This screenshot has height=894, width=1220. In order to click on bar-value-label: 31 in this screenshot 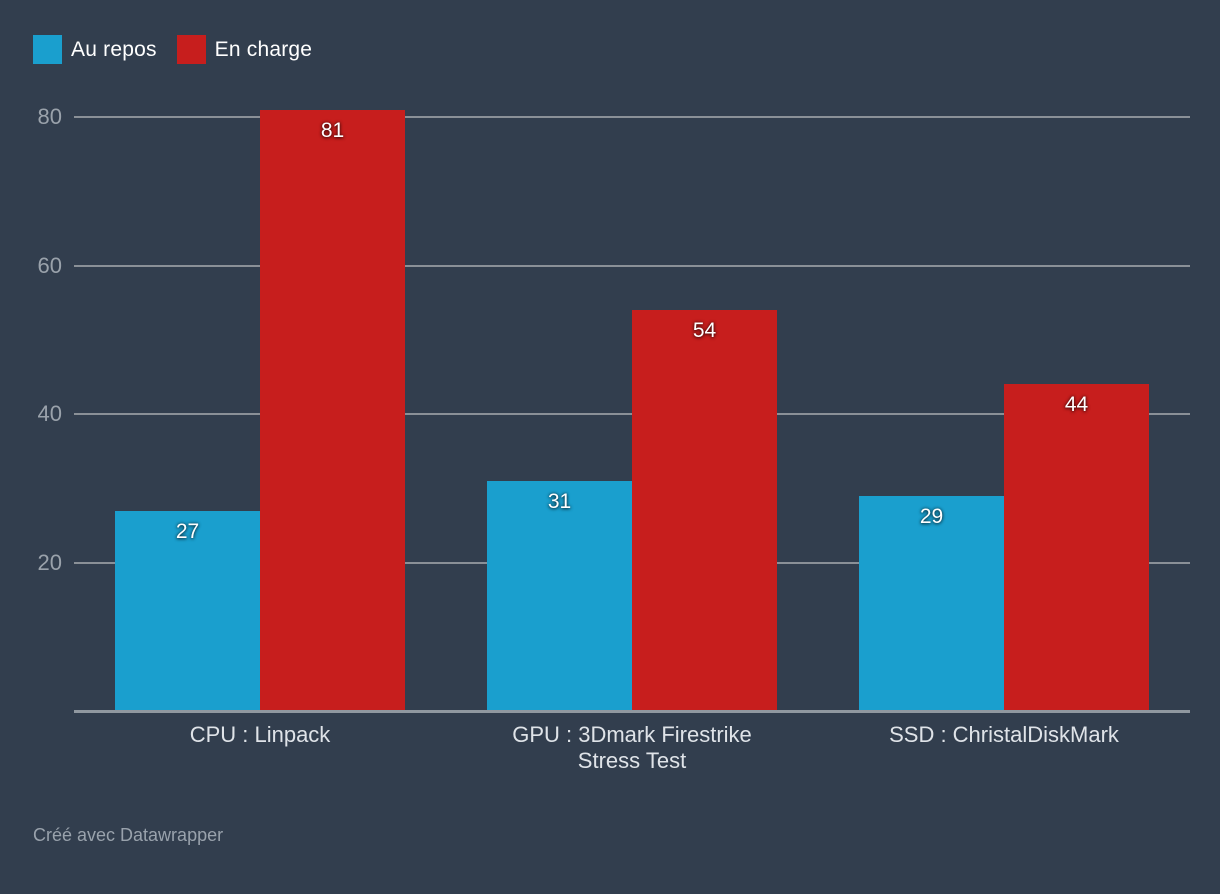, I will do `click(559, 501)`.